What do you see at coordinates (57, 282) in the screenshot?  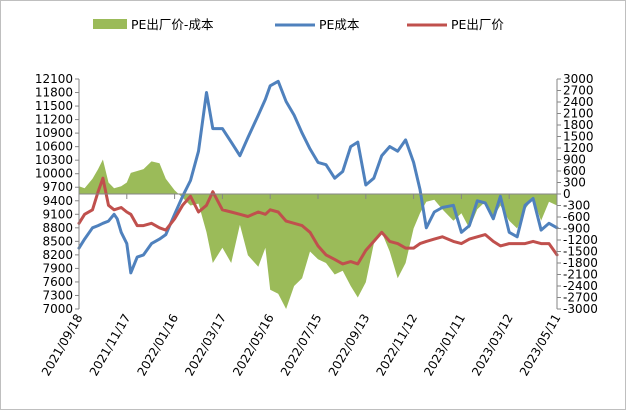 I see `left-tick-label: 7600` at bounding box center [57, 282].